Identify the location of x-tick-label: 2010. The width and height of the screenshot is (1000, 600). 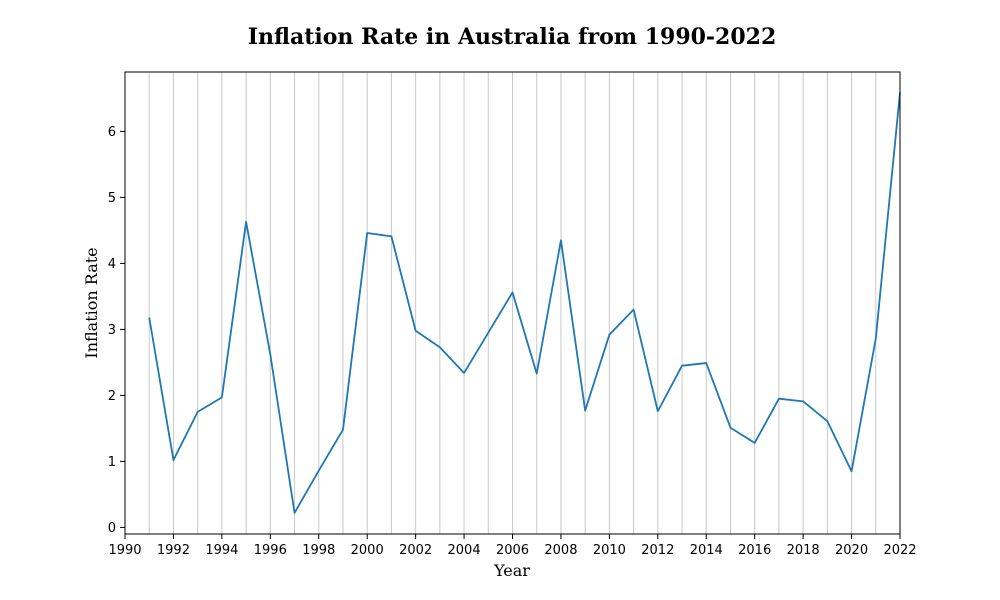
(609, 550).